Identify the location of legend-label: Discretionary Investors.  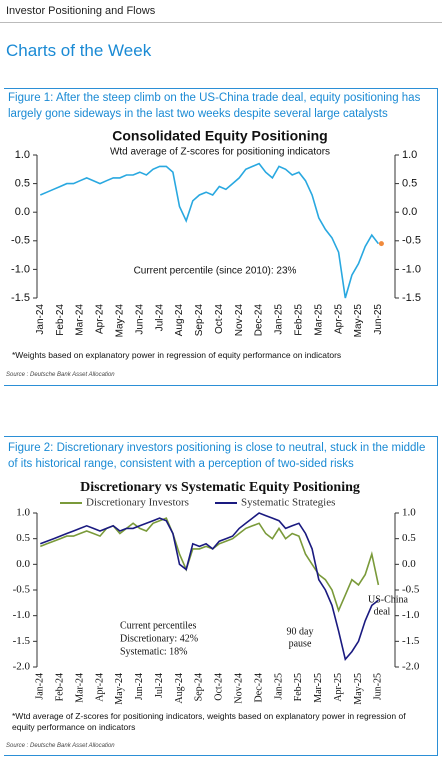
(137, 503).